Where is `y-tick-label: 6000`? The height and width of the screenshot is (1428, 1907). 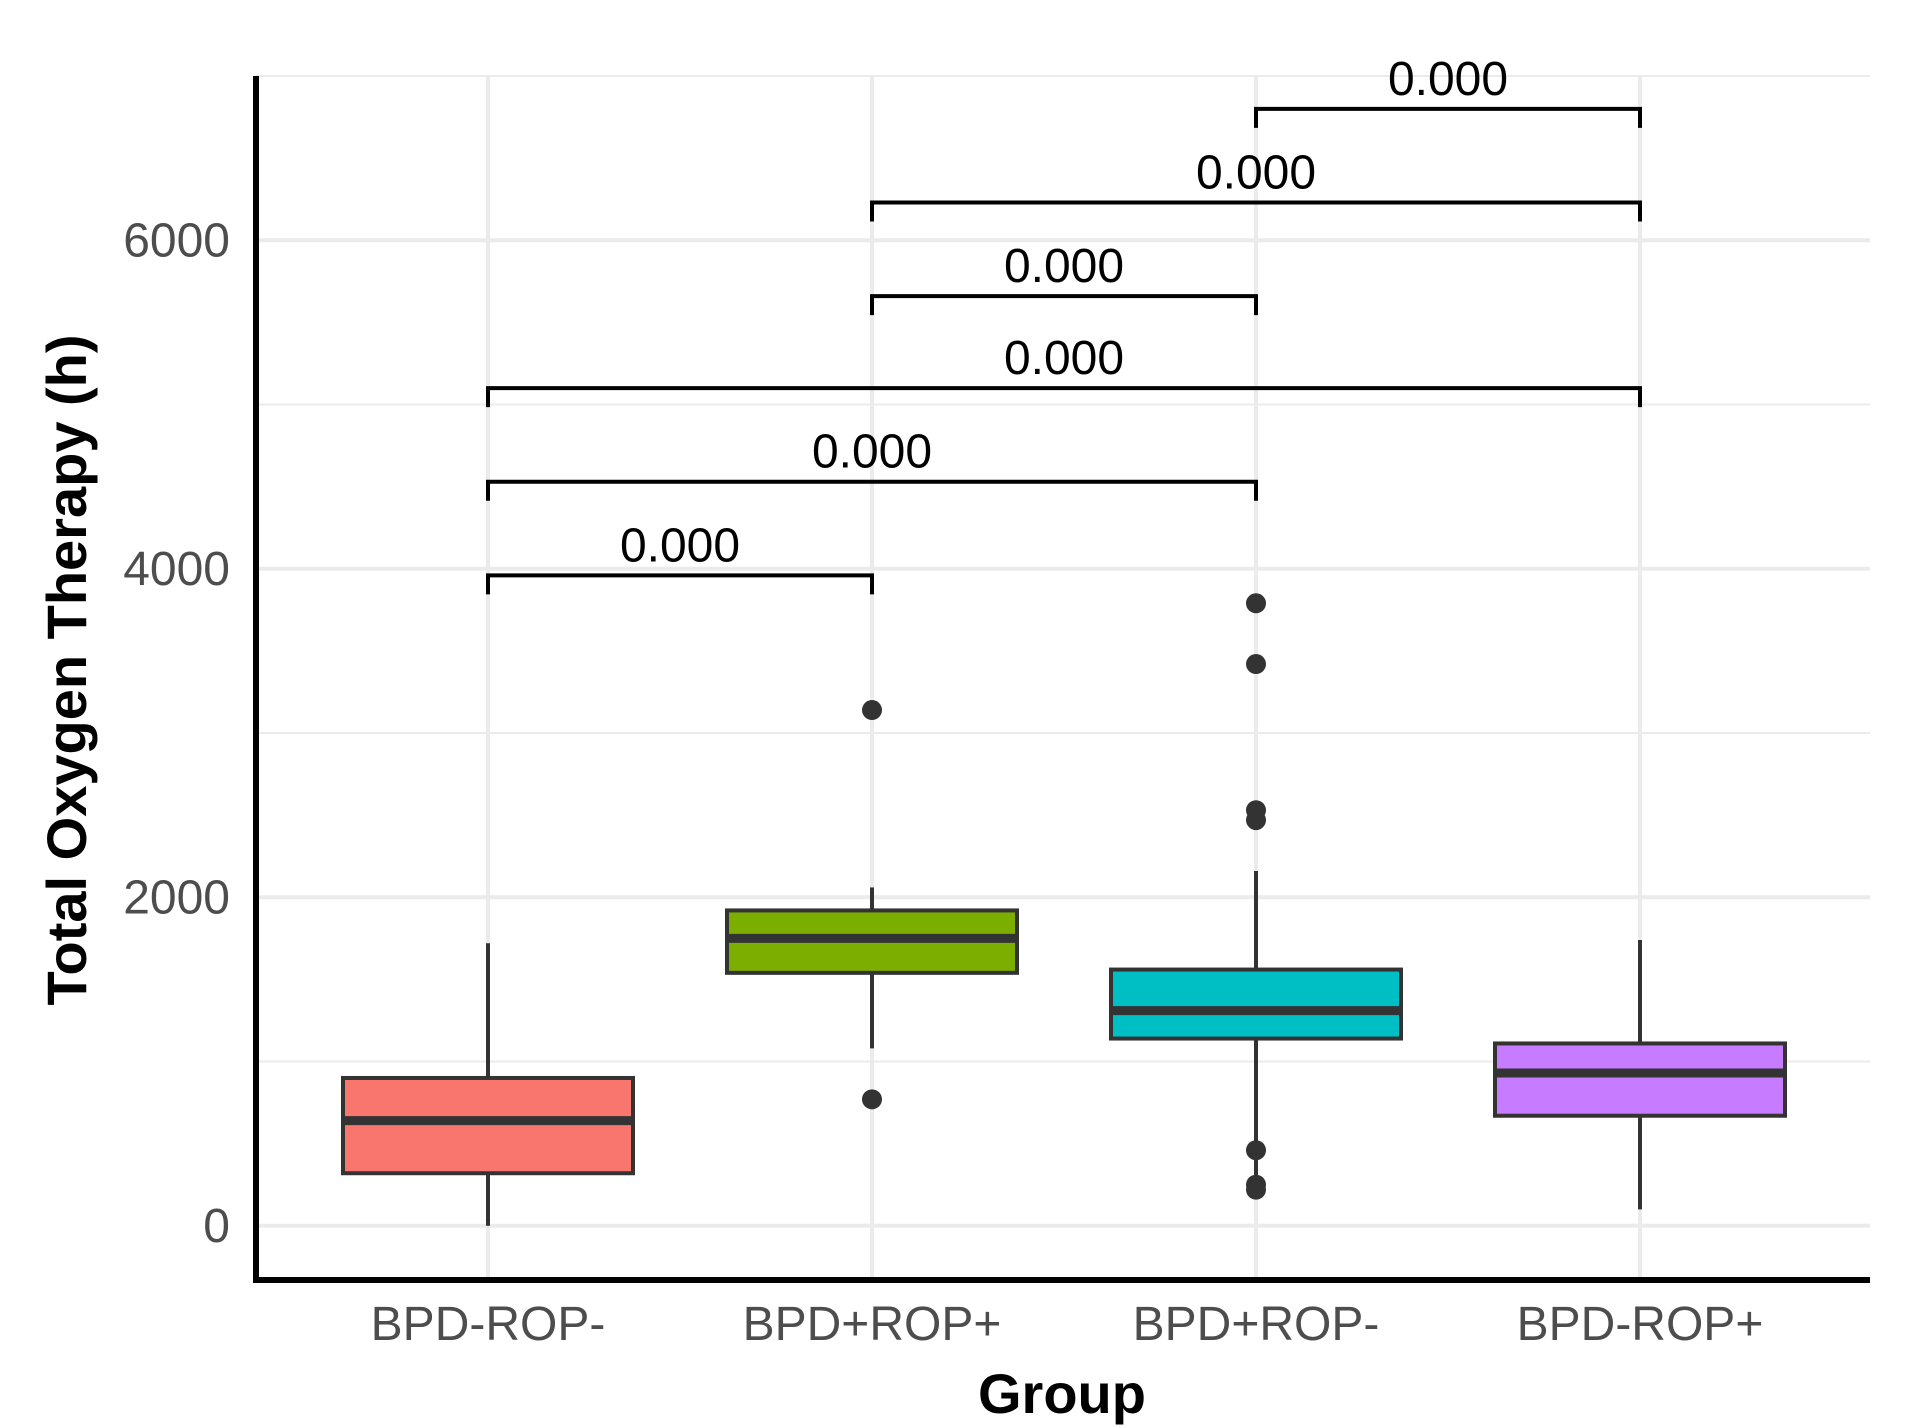
y-tick-label: 6000 is located at coordinates (176, 240).